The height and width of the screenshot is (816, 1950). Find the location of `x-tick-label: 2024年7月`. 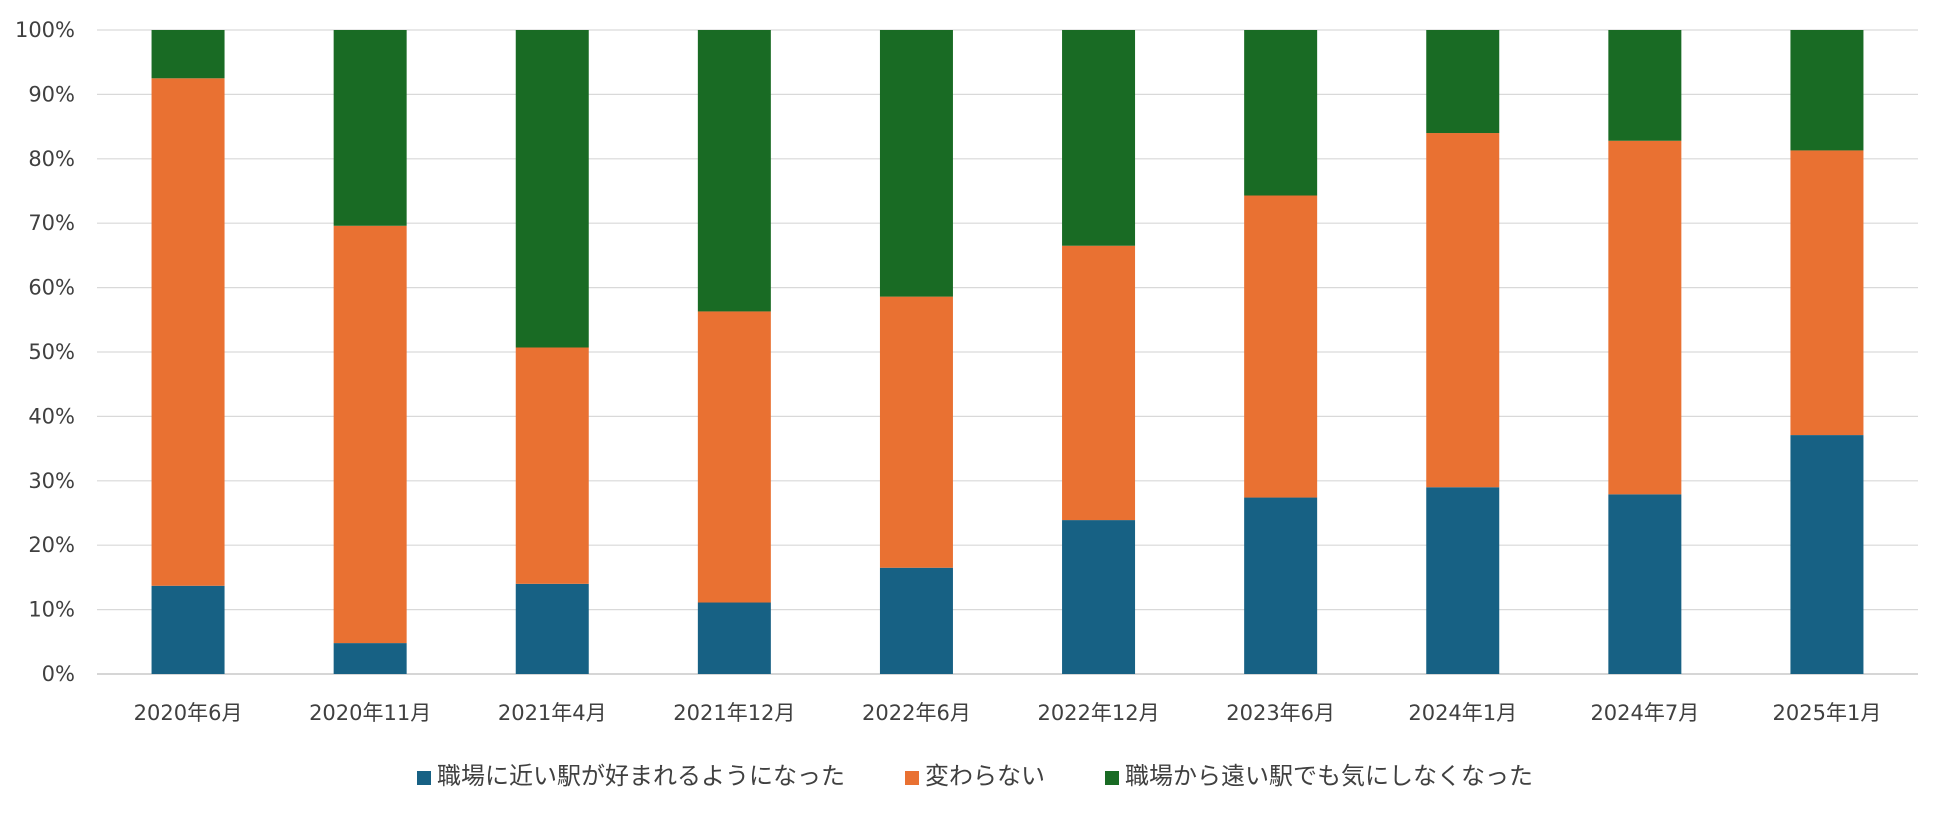

x-tick-label: 2024年7月 is located at coordinates (1644, 713).